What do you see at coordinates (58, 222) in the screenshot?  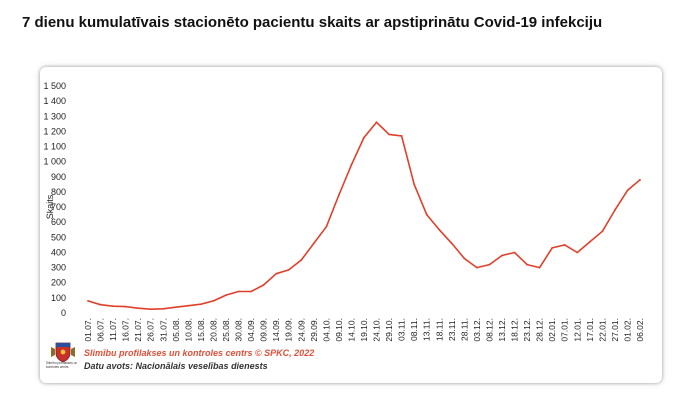 I see `y-tick-label: 600` at bounding box center [58, 222].